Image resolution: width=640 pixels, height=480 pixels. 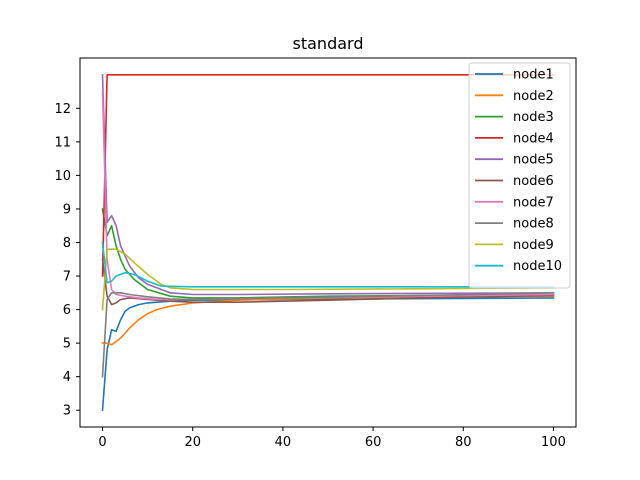 What do you see at coordinates (533, 181) in the screenshot?
I see `legend-label: node6` at bounding box center [533, 181].